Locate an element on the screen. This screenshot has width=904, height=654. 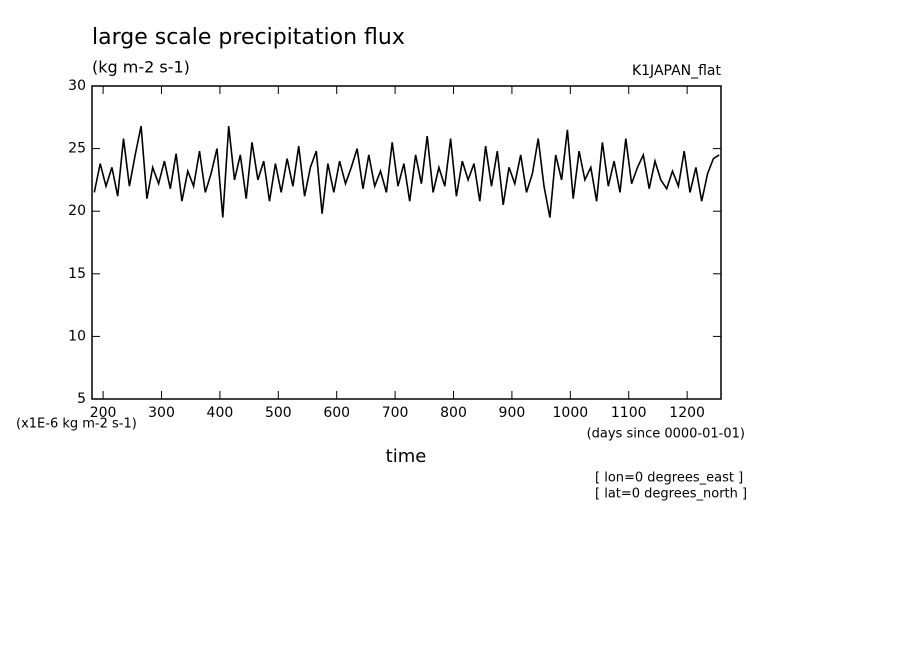
location-note: [ lat=0 degrees_north ] is located at coordinates (671, 494).